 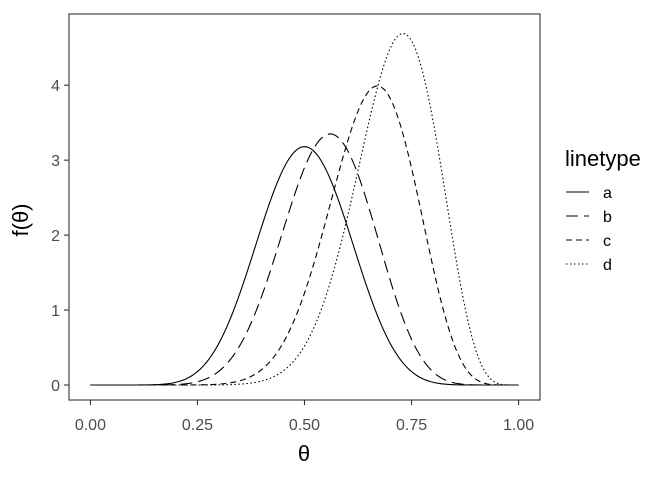 What do you see at coordinates (607, 193) in the screenshot?
I see `legend-label-a: a` at bounding box center [607, 193].